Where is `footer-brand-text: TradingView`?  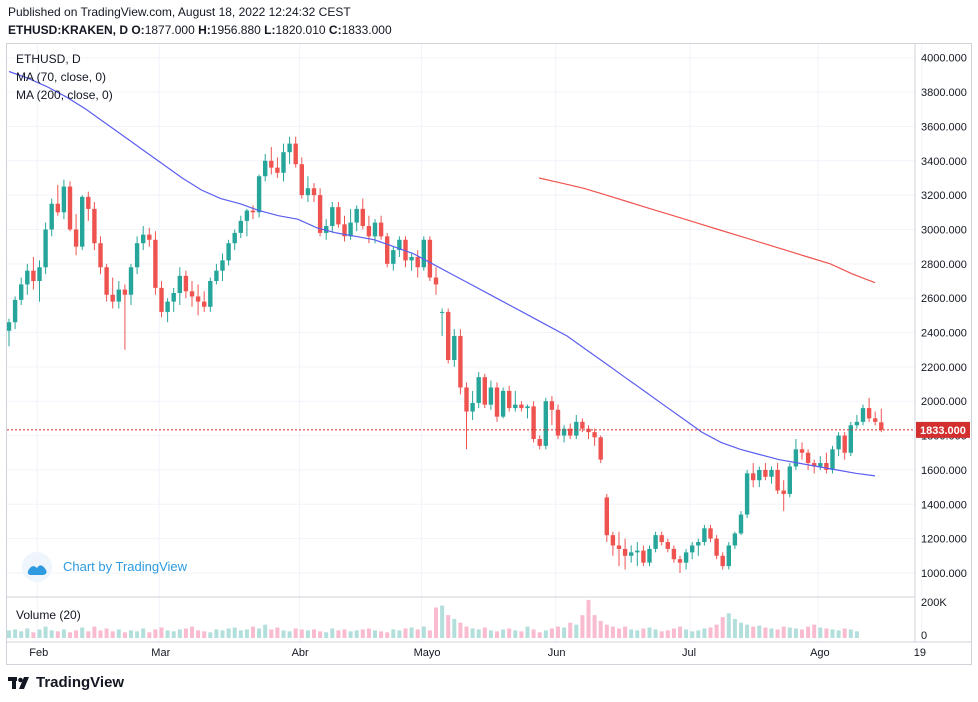
footer-brand-text: TradingView is located at coordinates (80, 682).